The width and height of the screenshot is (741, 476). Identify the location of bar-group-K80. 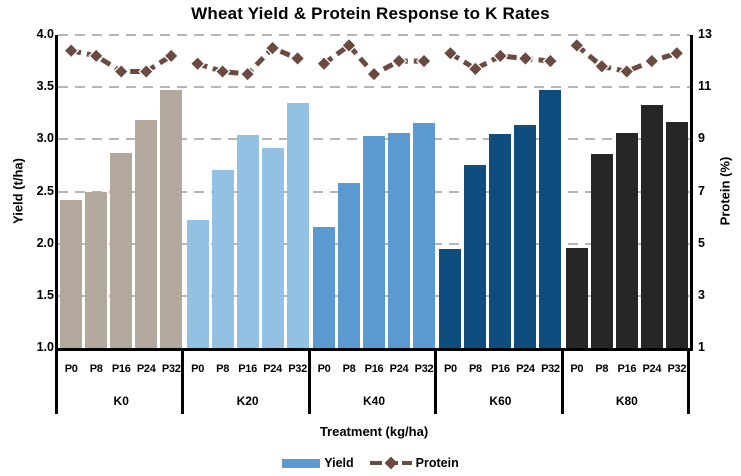
(627, 191).